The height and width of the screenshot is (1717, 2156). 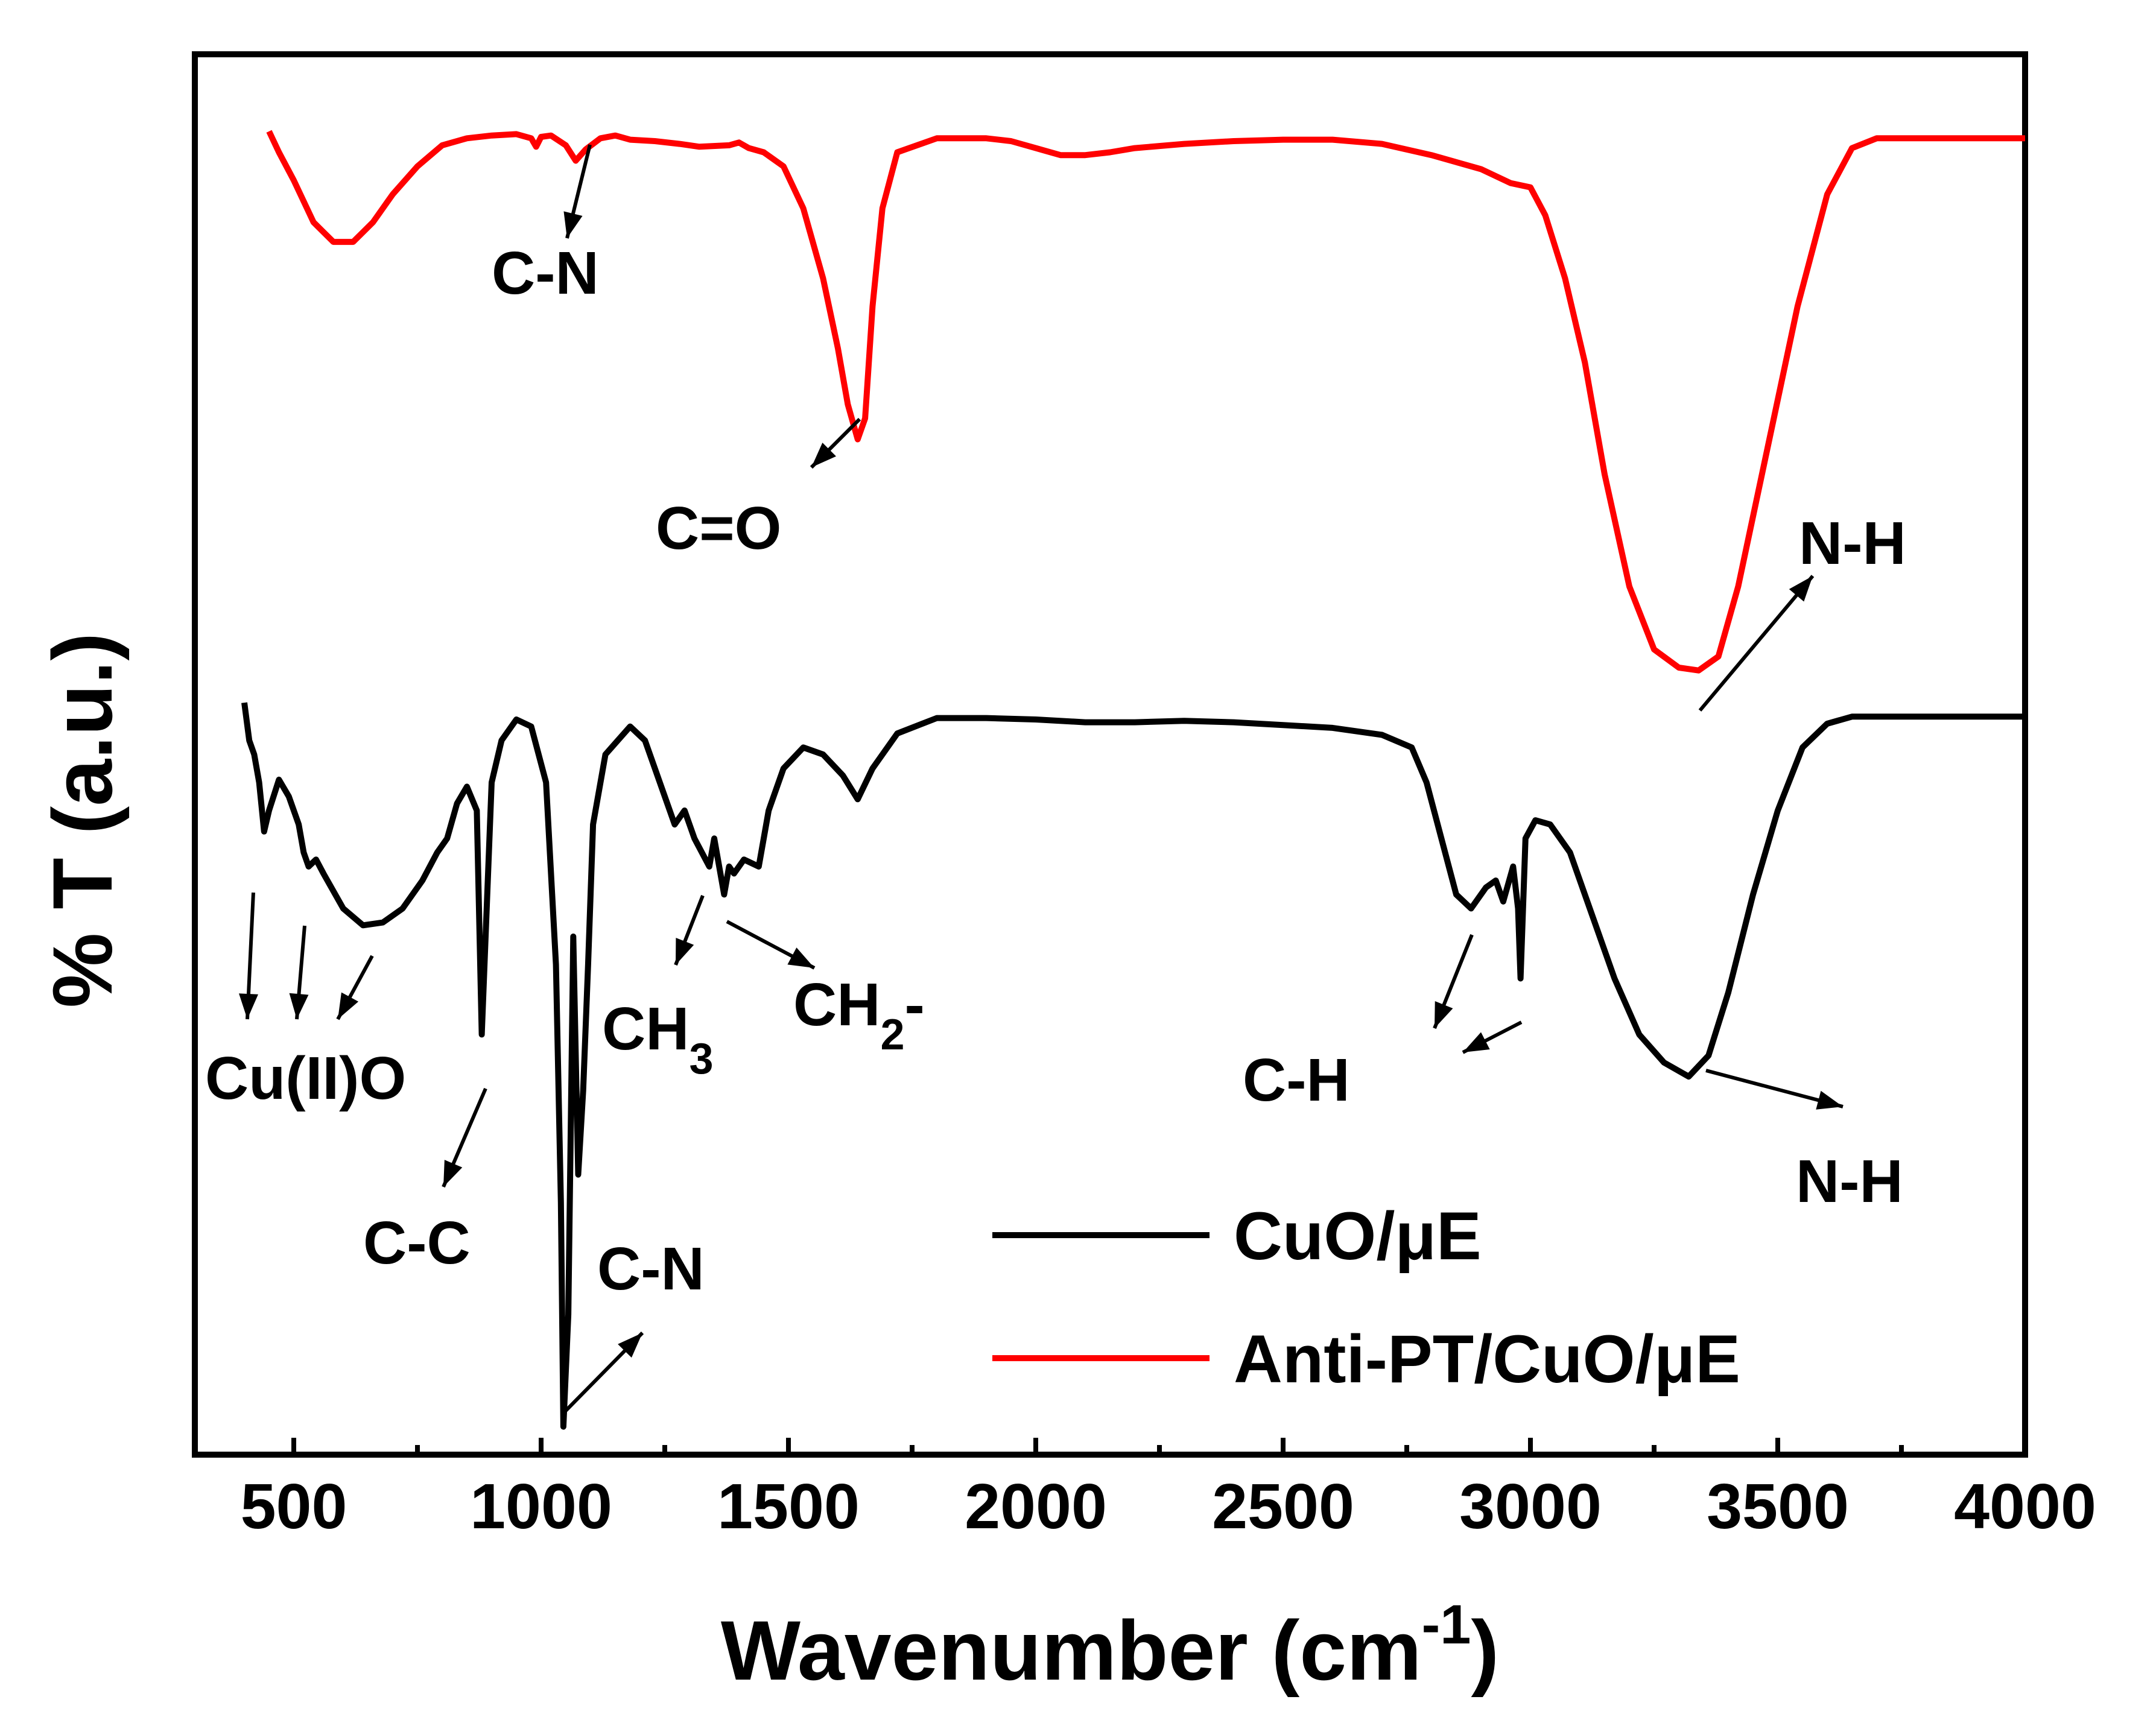 I want to click on legend: CuO/μE Anti-PT/CuO/μE, so click(x=1366, y=1297).